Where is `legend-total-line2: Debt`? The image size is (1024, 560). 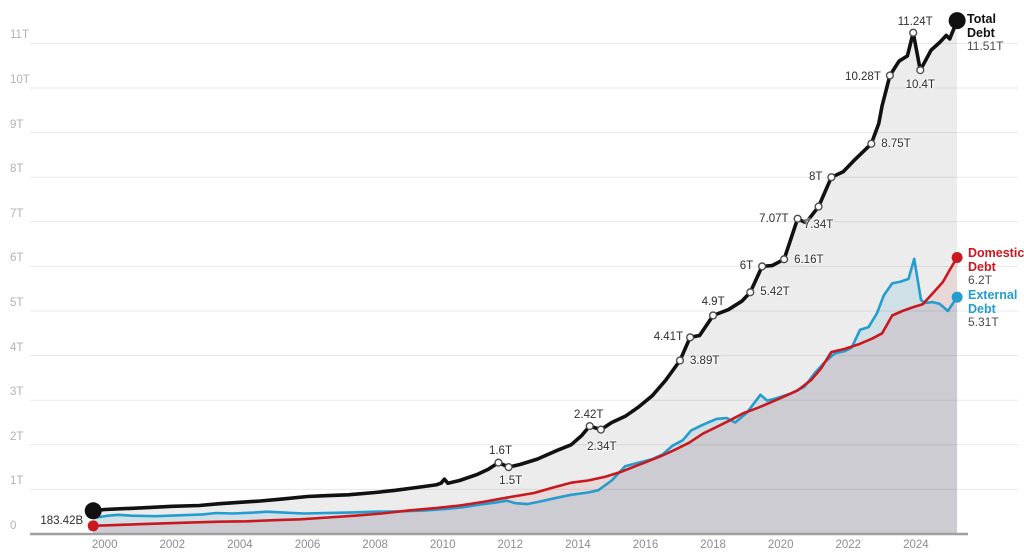
legend-total-line2: Debt is located at coordinates (981, 32).